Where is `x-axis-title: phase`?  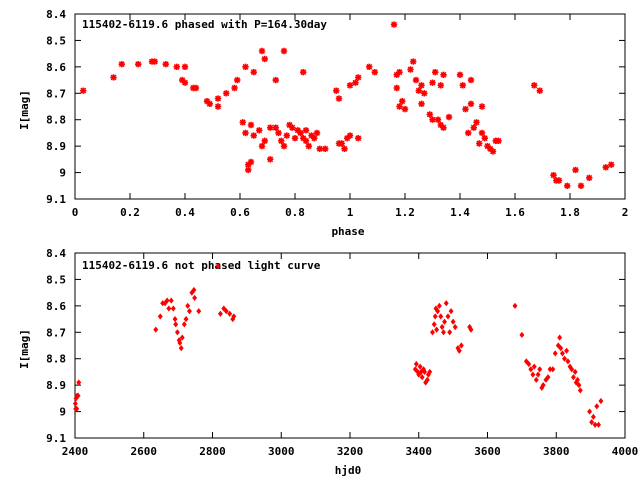
x-axis-title: phase is located at coordinates (347, 231).